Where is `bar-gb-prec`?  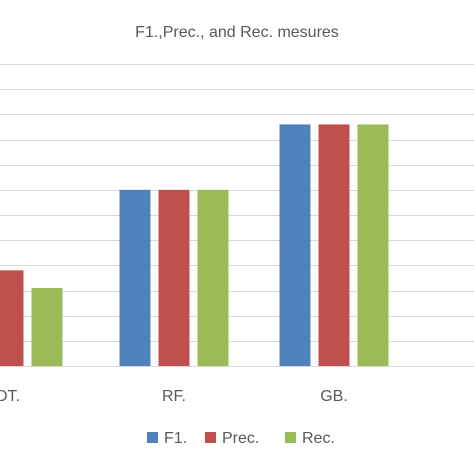 bar-gb-prec is located at coordinates (334, 245).